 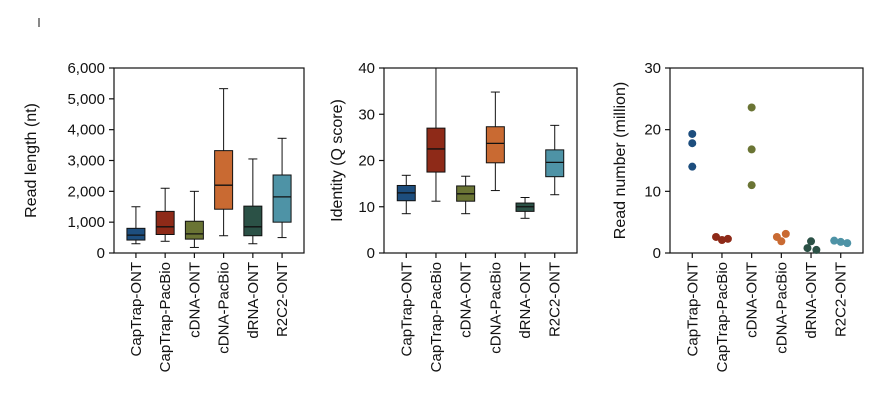 What do you see at coordinates (86, 68) in the screenshot?
I see `y-tick-label: 6,000` at bounding box center [86, 68].